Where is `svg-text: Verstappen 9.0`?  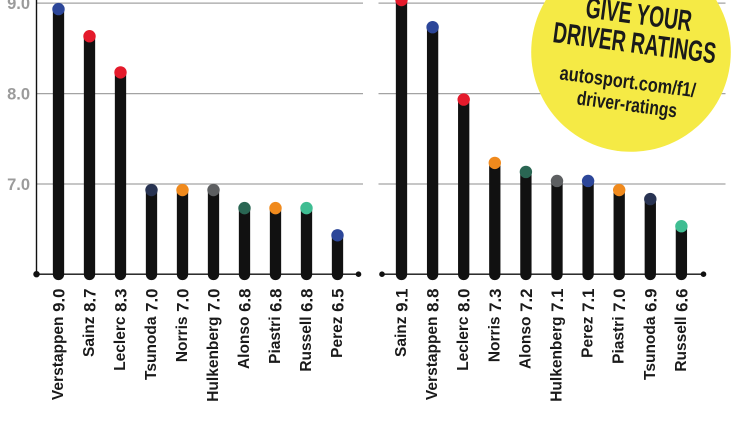 svg-text: Verstappen 9.0 is located at coordinates (58, 345).